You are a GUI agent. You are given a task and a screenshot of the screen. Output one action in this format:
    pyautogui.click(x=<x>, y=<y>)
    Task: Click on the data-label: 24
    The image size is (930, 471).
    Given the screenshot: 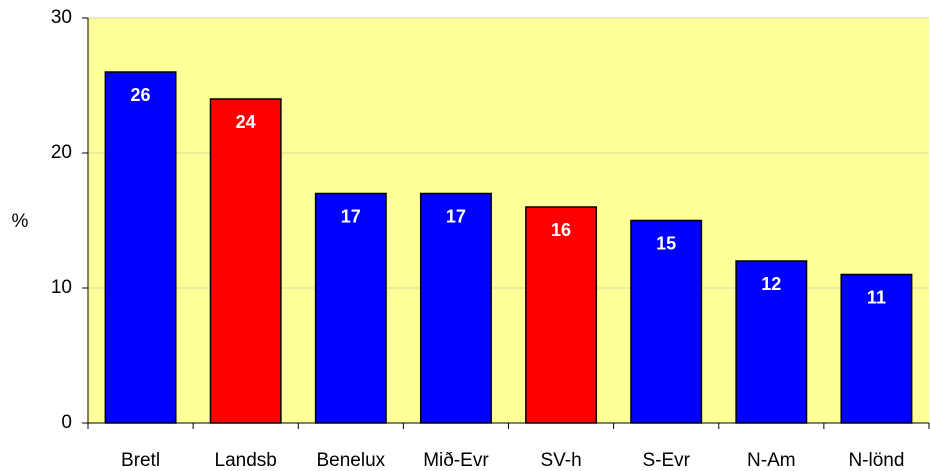 What is the action you would take?
    pyautogui.click(x=246, y=122)
    